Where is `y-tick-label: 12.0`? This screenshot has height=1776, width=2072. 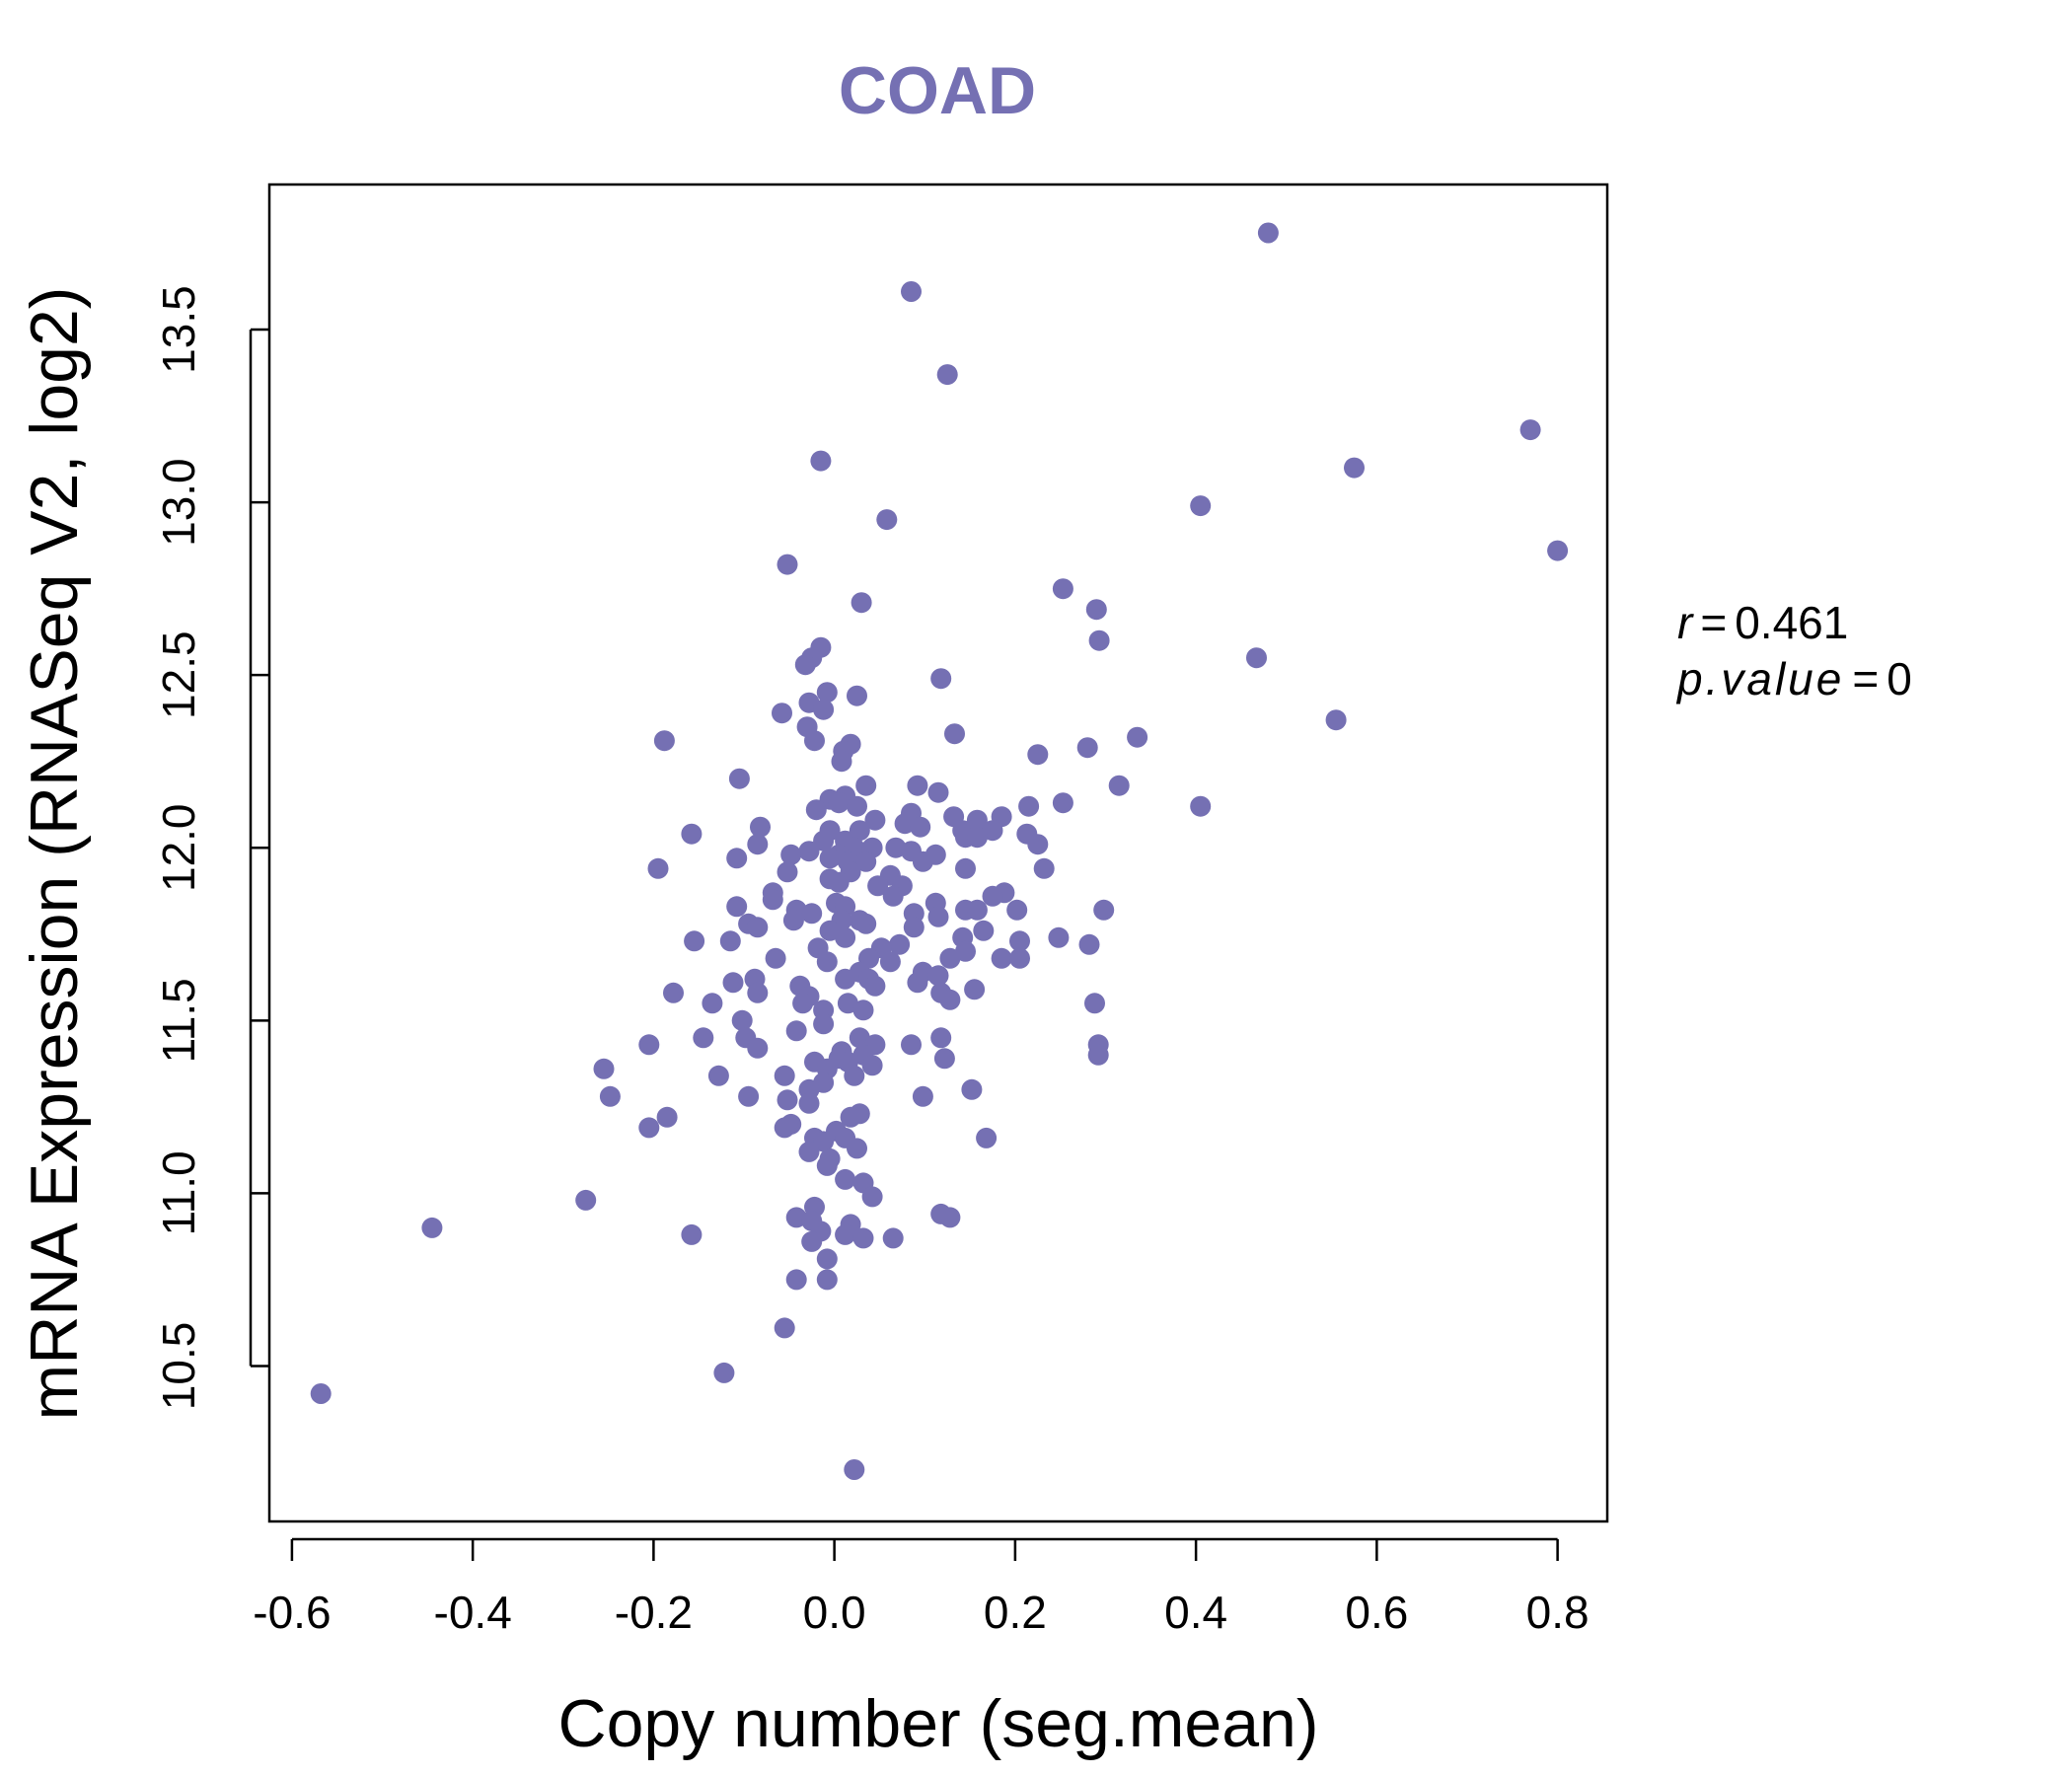
y-tick-label: 12.0 is located at coordinates (179, 848).